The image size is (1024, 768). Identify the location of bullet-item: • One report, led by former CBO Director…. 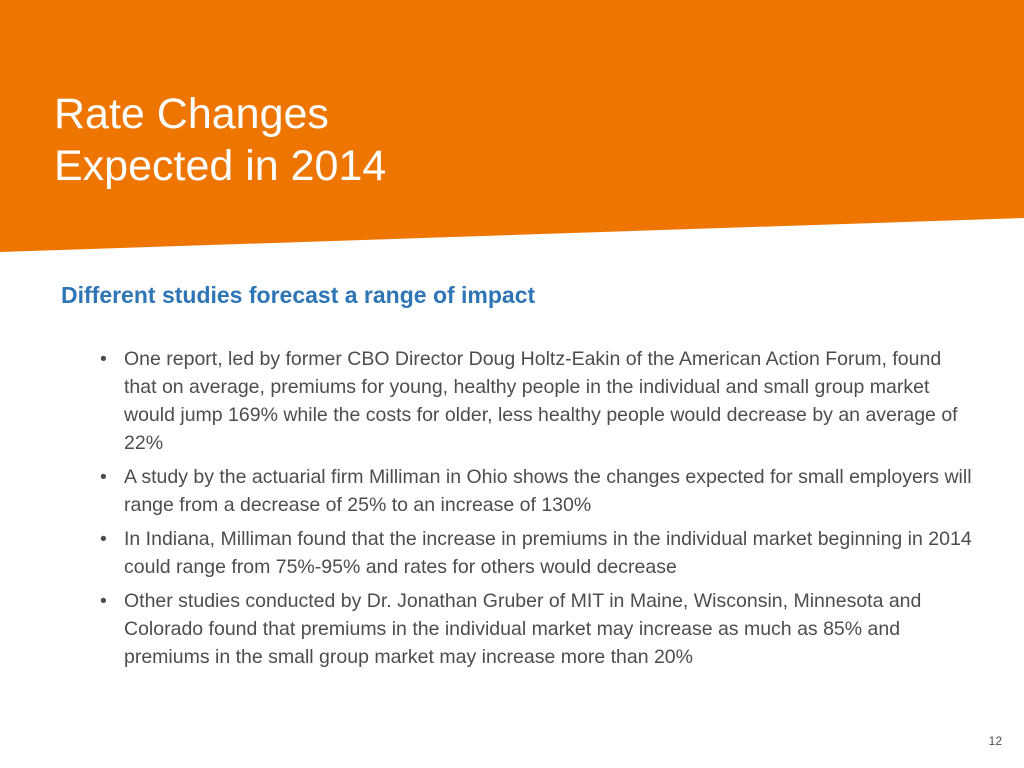
(537, 401).